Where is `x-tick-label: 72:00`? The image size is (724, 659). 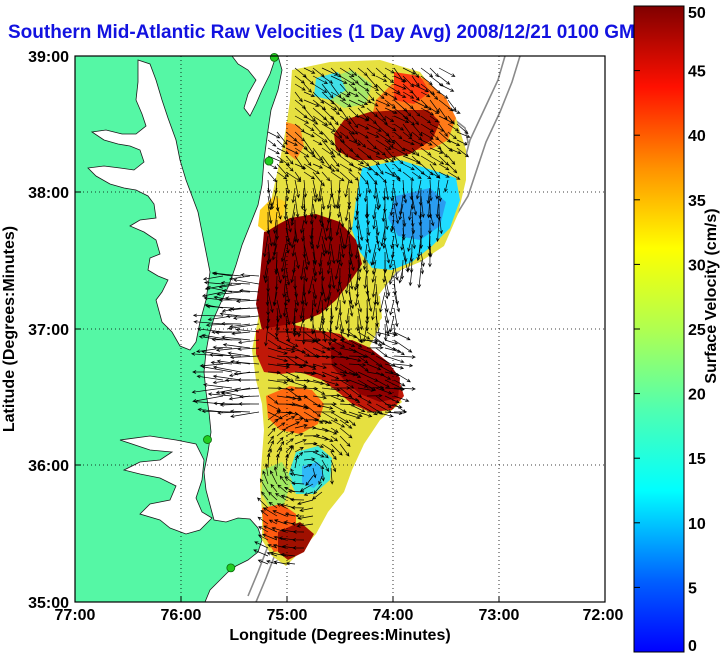 x-tick-label: 72:00 is located at coordinates (603, 615).